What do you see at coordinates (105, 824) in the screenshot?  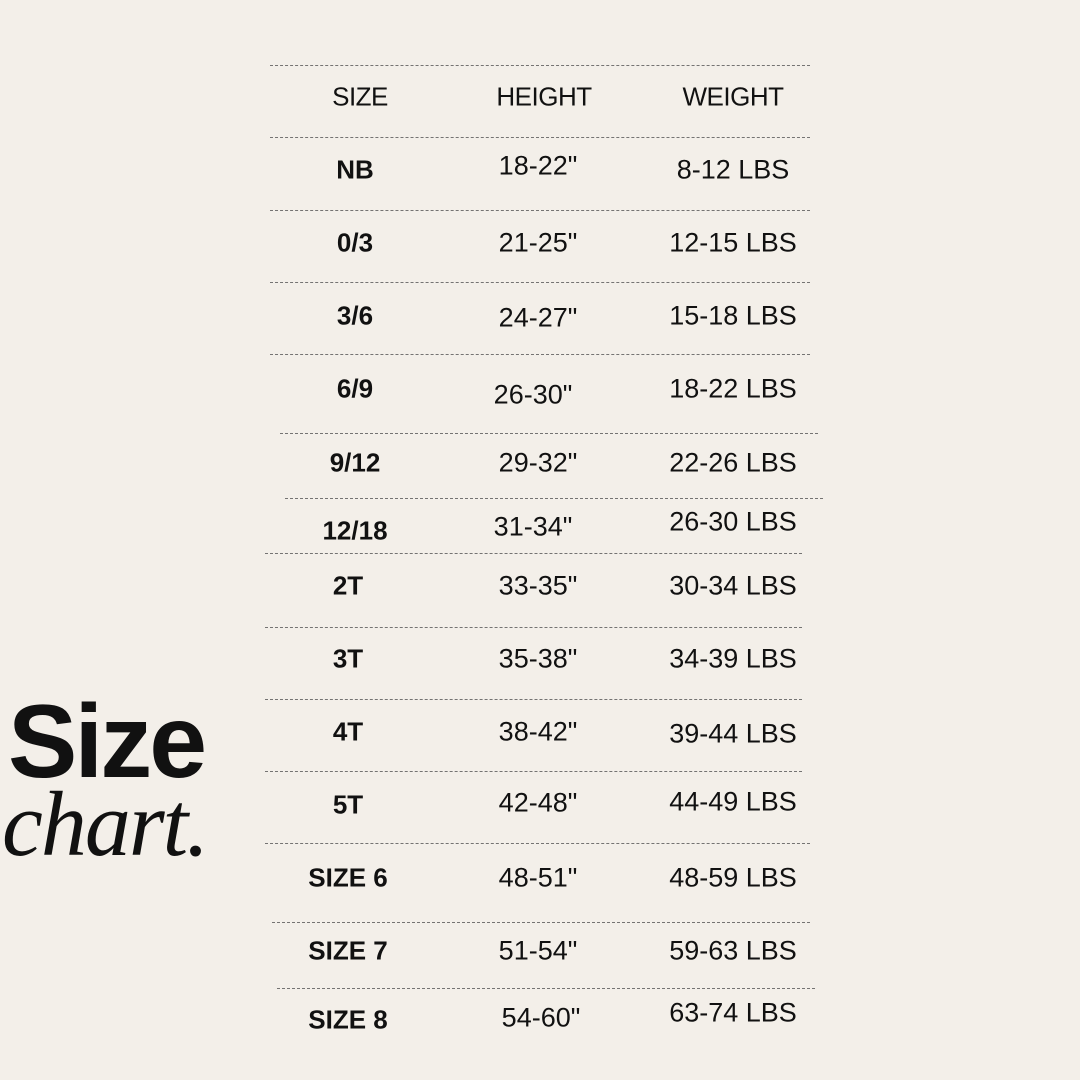 I see `title-chart: chart.` at bounding box center [105, 824].